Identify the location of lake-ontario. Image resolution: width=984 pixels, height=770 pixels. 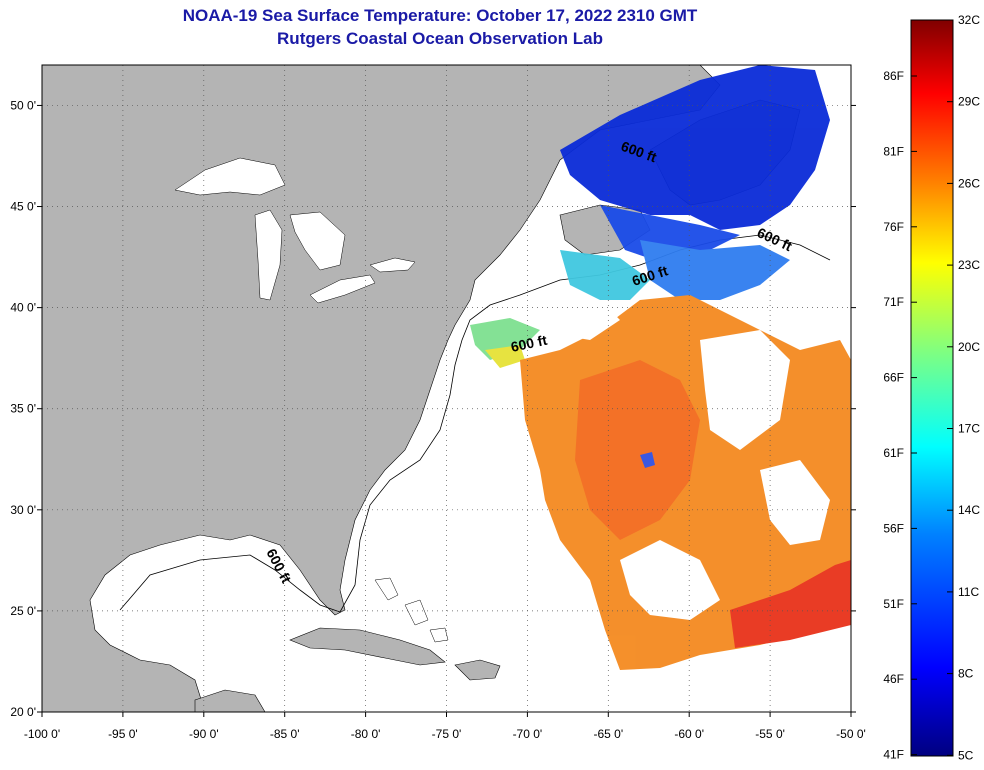
(392, 265).